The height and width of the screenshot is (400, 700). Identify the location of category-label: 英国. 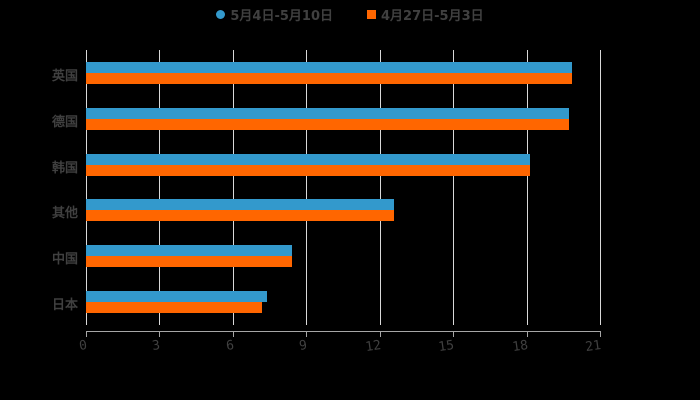
(64, 76).